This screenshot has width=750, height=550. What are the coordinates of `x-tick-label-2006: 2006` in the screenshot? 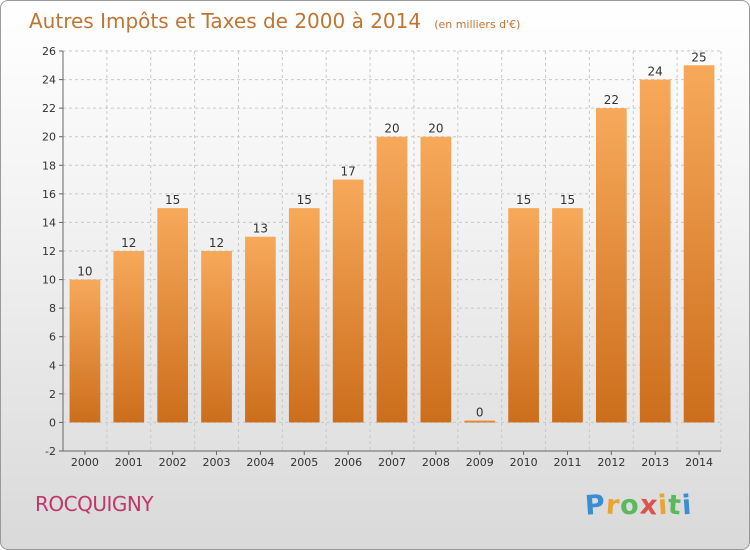 It's located at (348, 462).